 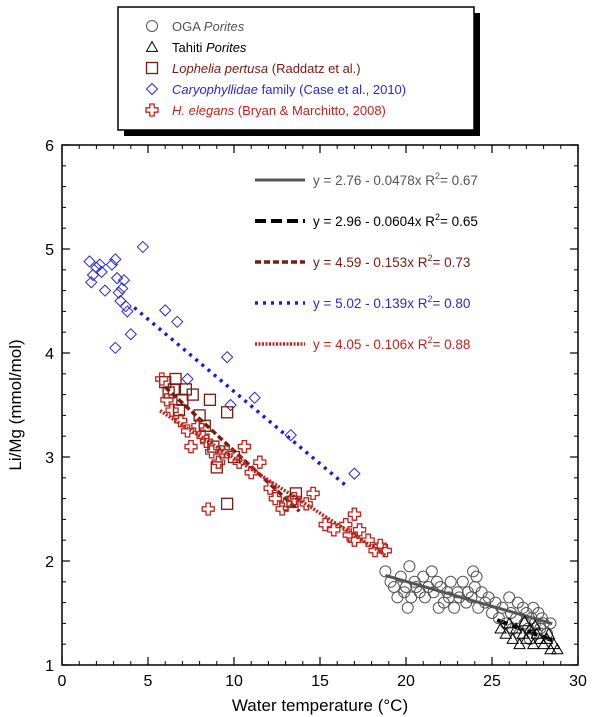 What do you see at coordinates (391, 302) in the screenshot?
I see `fit-equation: y = 5.02 - 0.139x R2= 0.80` at bounding box center [391, 302].